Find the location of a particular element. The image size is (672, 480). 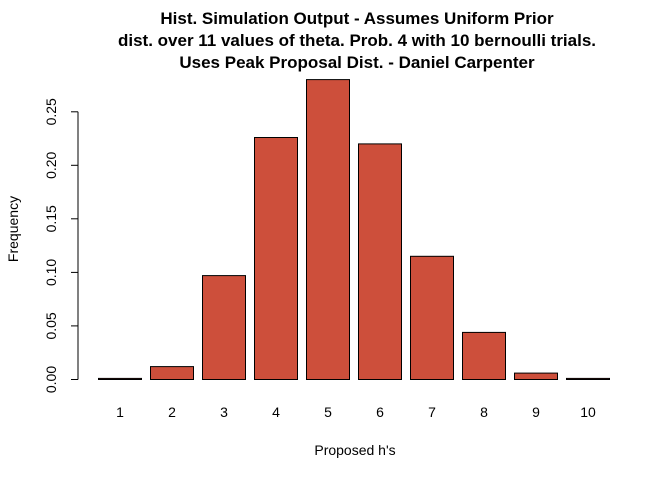

y-tick-label: 0.10 is located at coordinates (51, 272).